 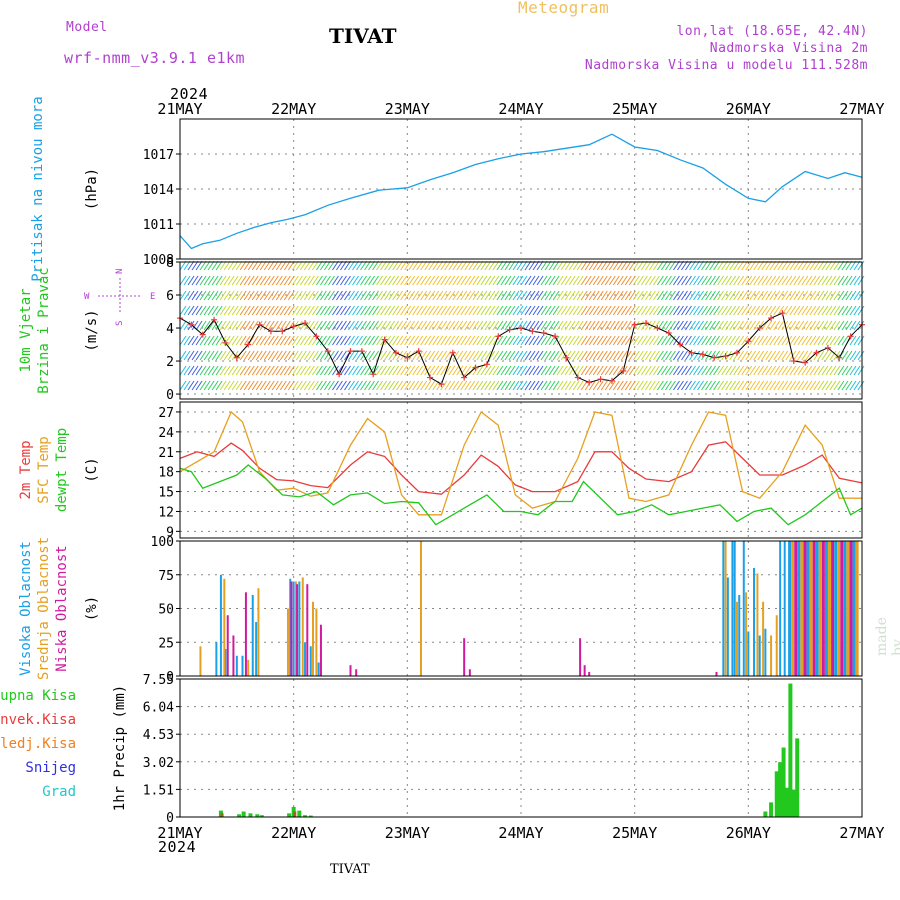 What do you see at coordinates (158, 708) in the screenshot?
I see `y-tick-label: 6.04` at bounding box center [158, 708].